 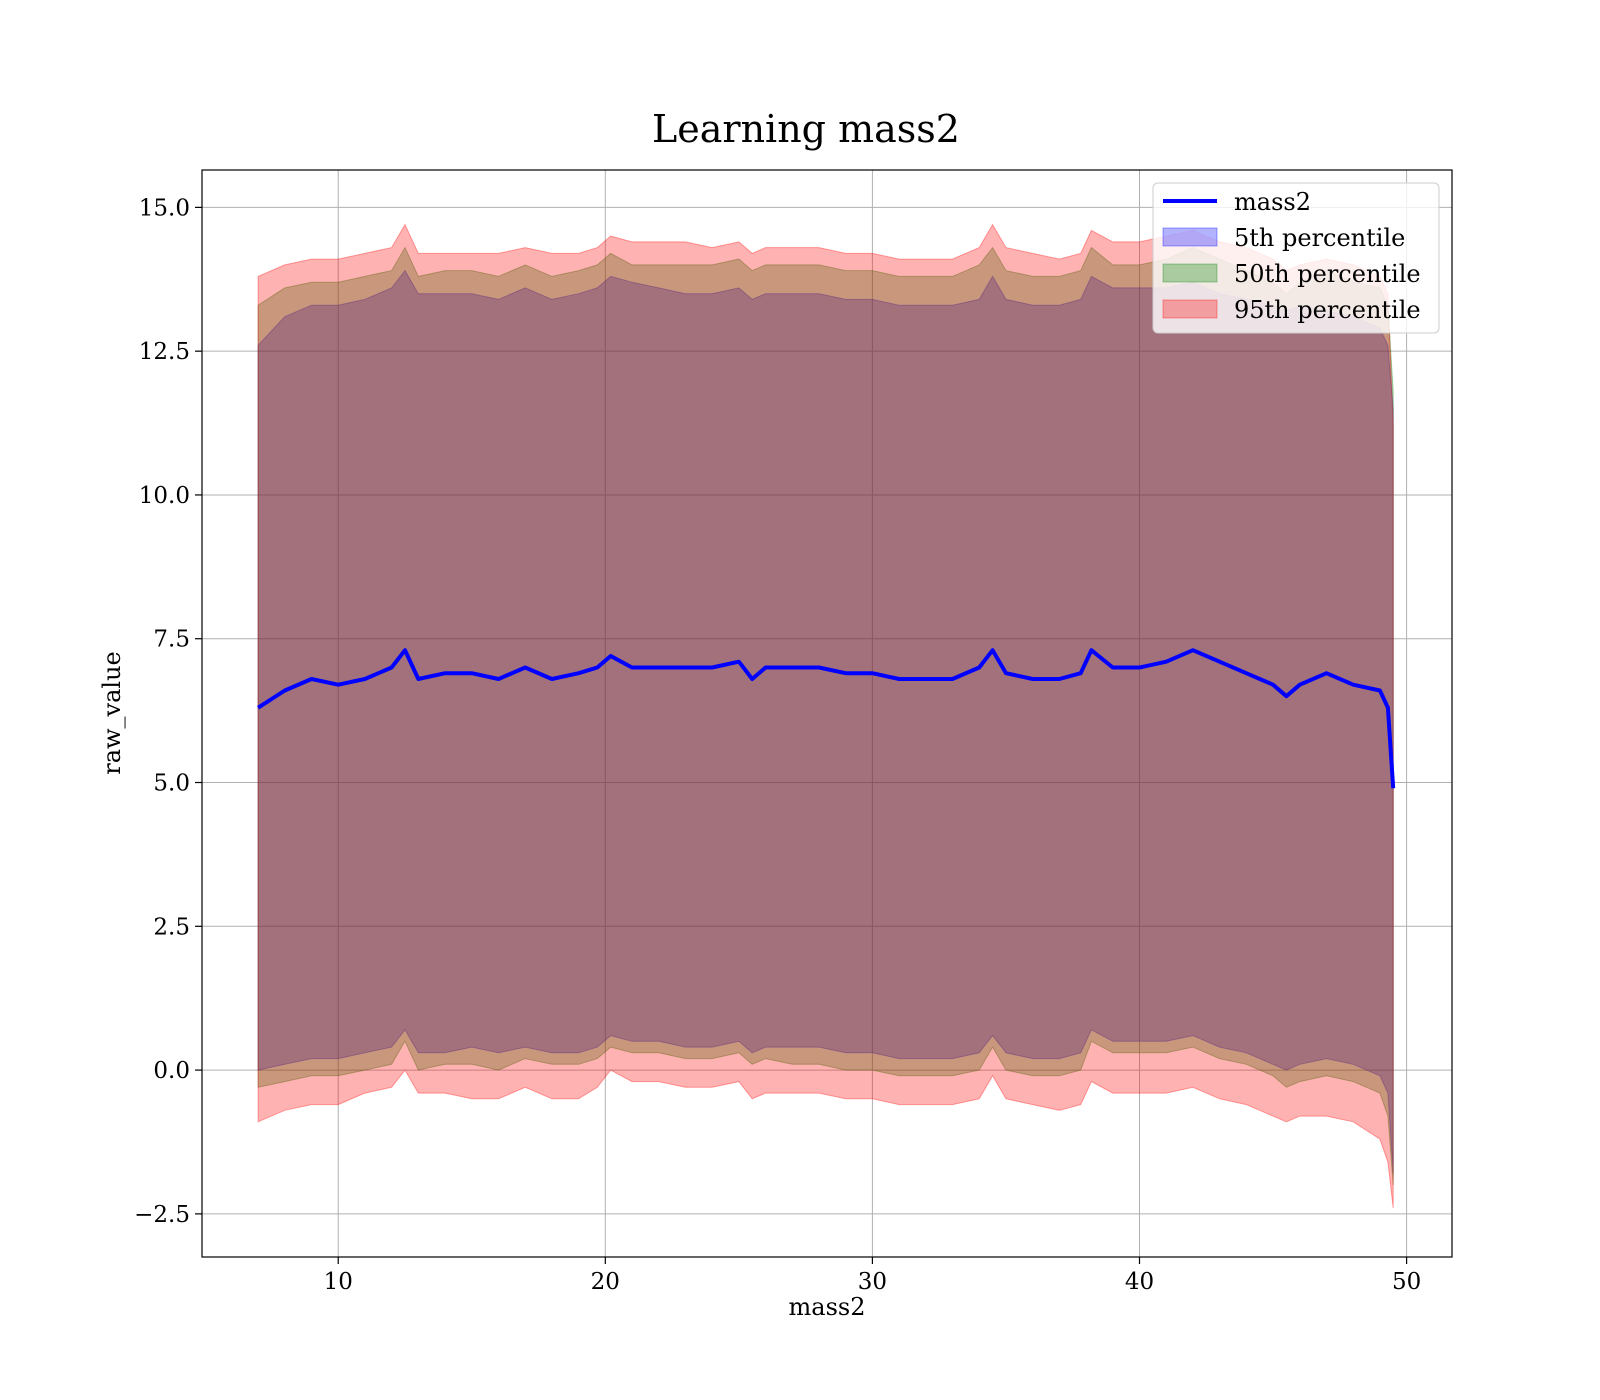 I want to click on line-mass2, so click(x=826, y=718).